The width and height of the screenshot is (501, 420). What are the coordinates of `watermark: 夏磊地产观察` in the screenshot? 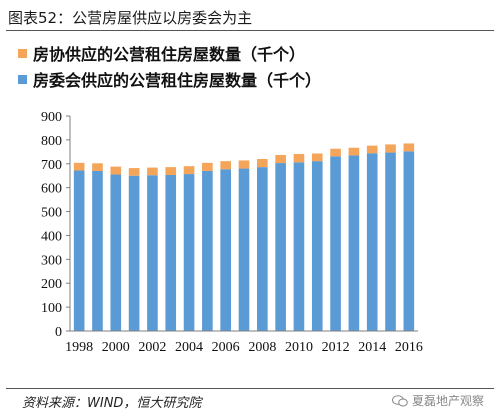 It's located at (438, 400).